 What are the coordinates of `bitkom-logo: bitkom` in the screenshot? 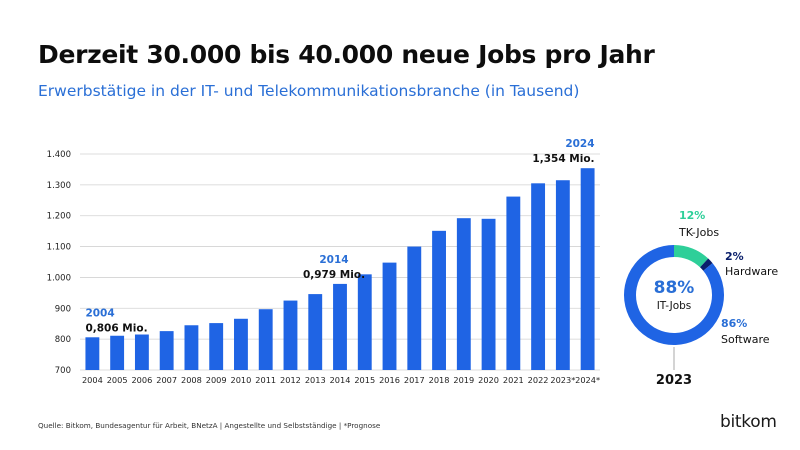 It's located at (748, 422).